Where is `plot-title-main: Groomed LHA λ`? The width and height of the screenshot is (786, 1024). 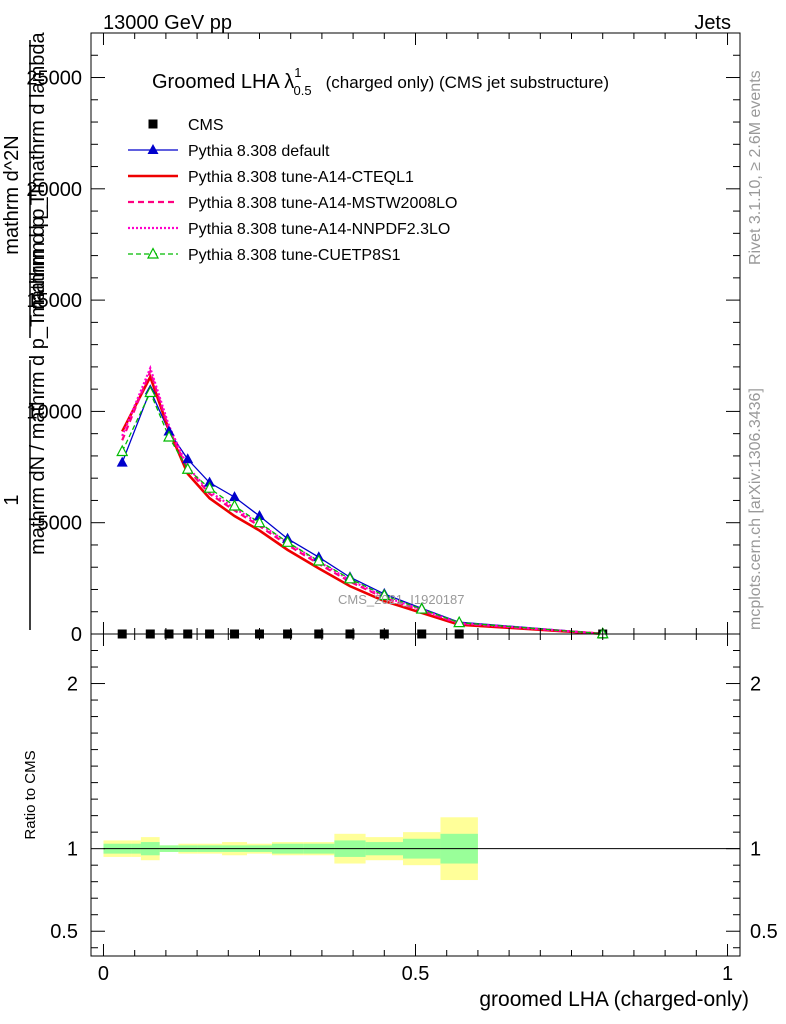 plot-title-main: Groomed LHA λ is located at coordinates (223, 82).